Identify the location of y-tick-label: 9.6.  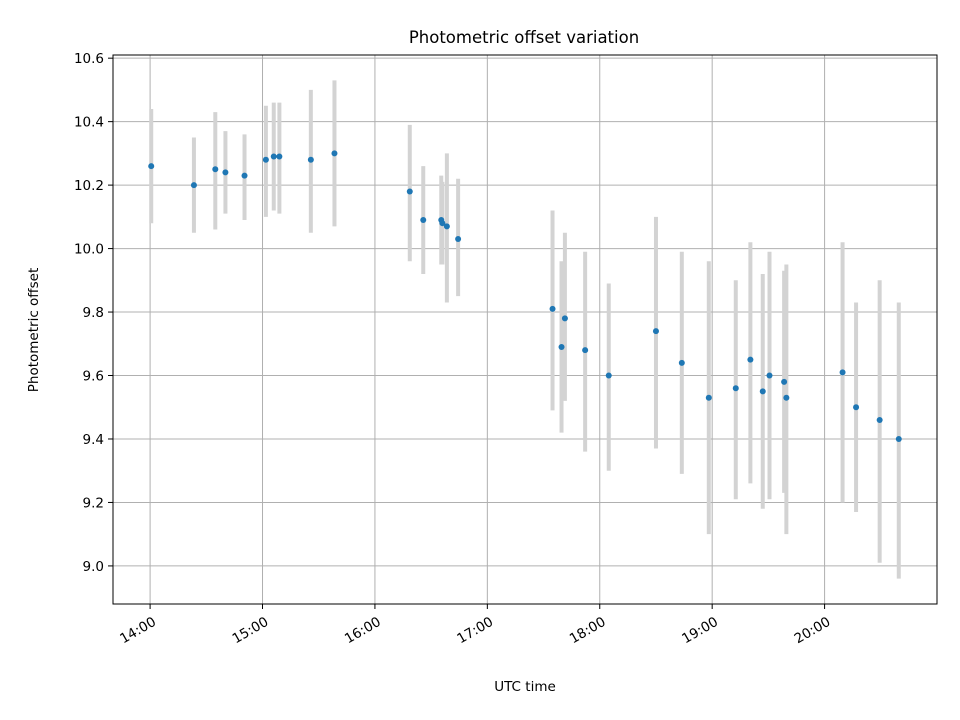
(93, 377).